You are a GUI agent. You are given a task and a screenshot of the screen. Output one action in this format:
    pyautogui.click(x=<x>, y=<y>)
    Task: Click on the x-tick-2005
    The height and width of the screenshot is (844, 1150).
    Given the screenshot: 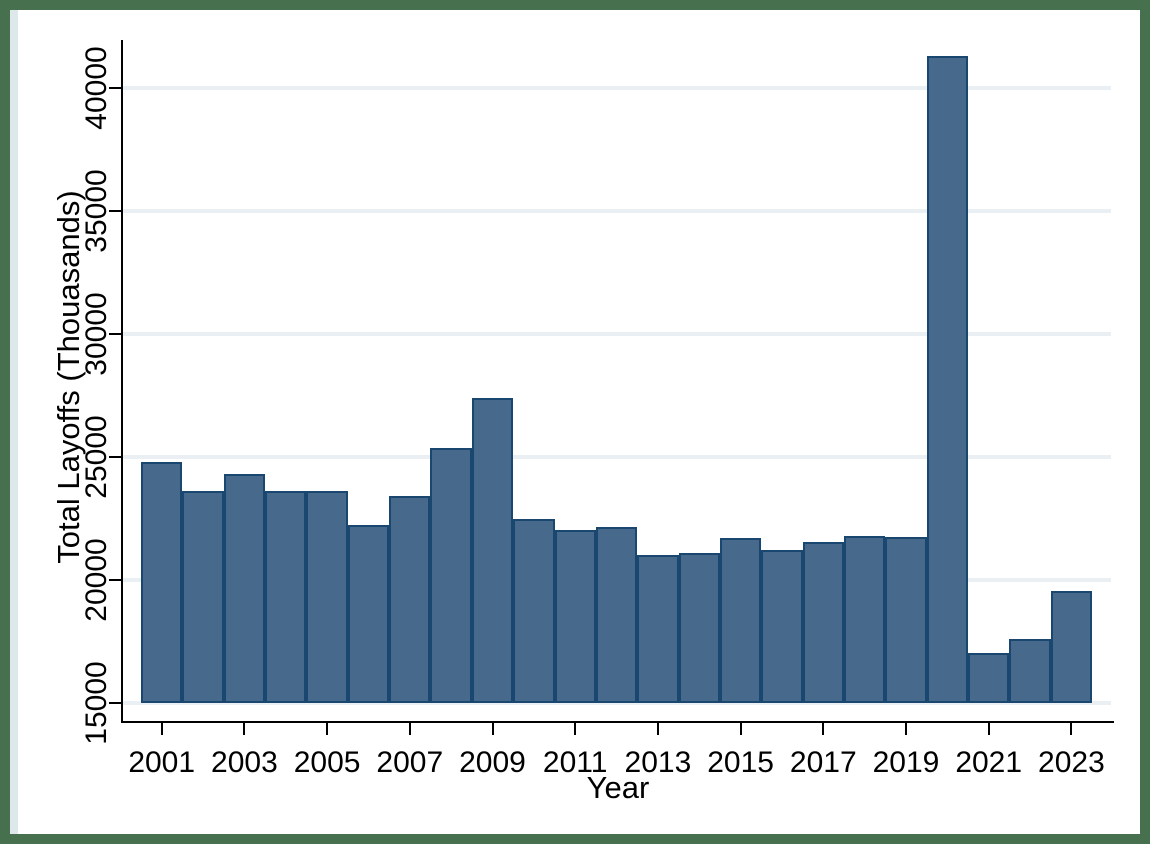 What is the action you would take?
    pyautogui.click(x=327, y=729)
    